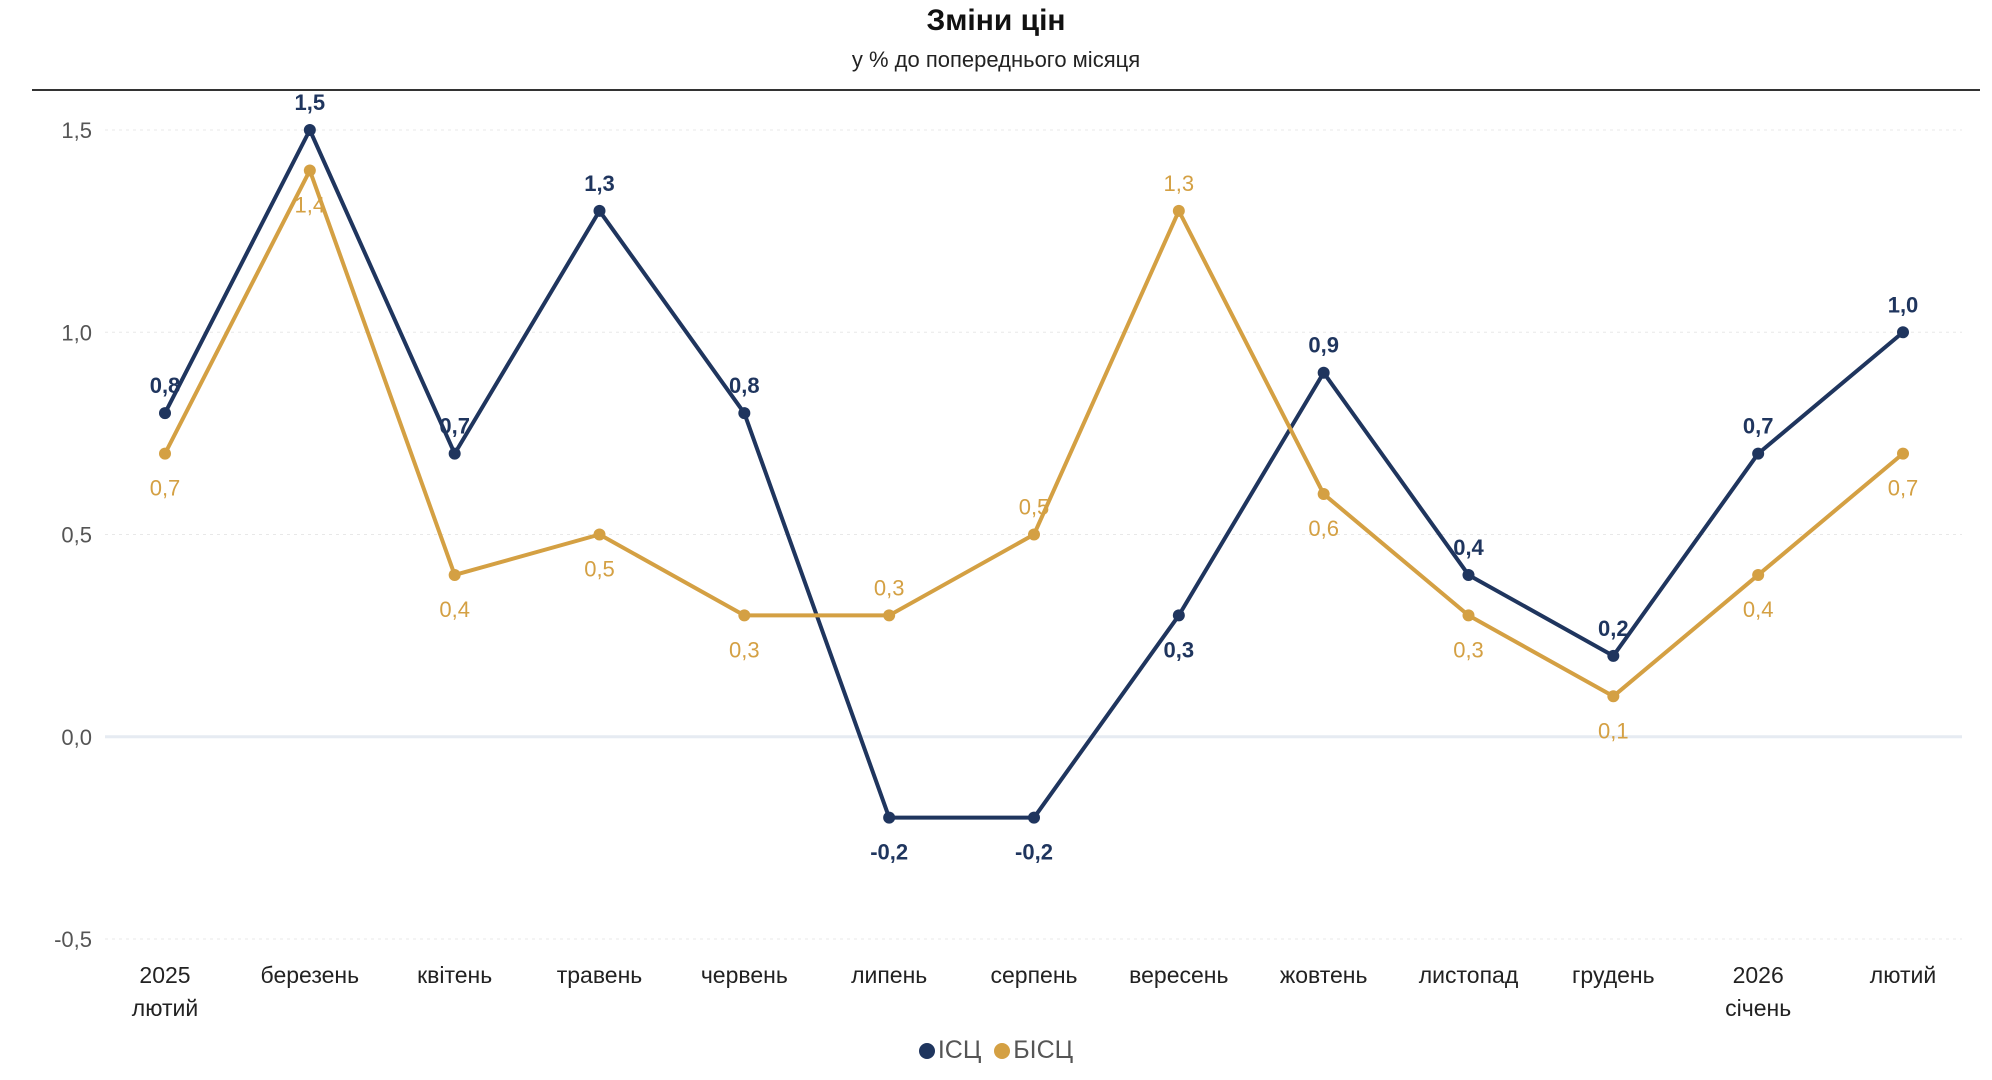 The width and height of the screenshot is (1992, 1080). I want to click on x-tick-label: 2026, so click(1758, 975).